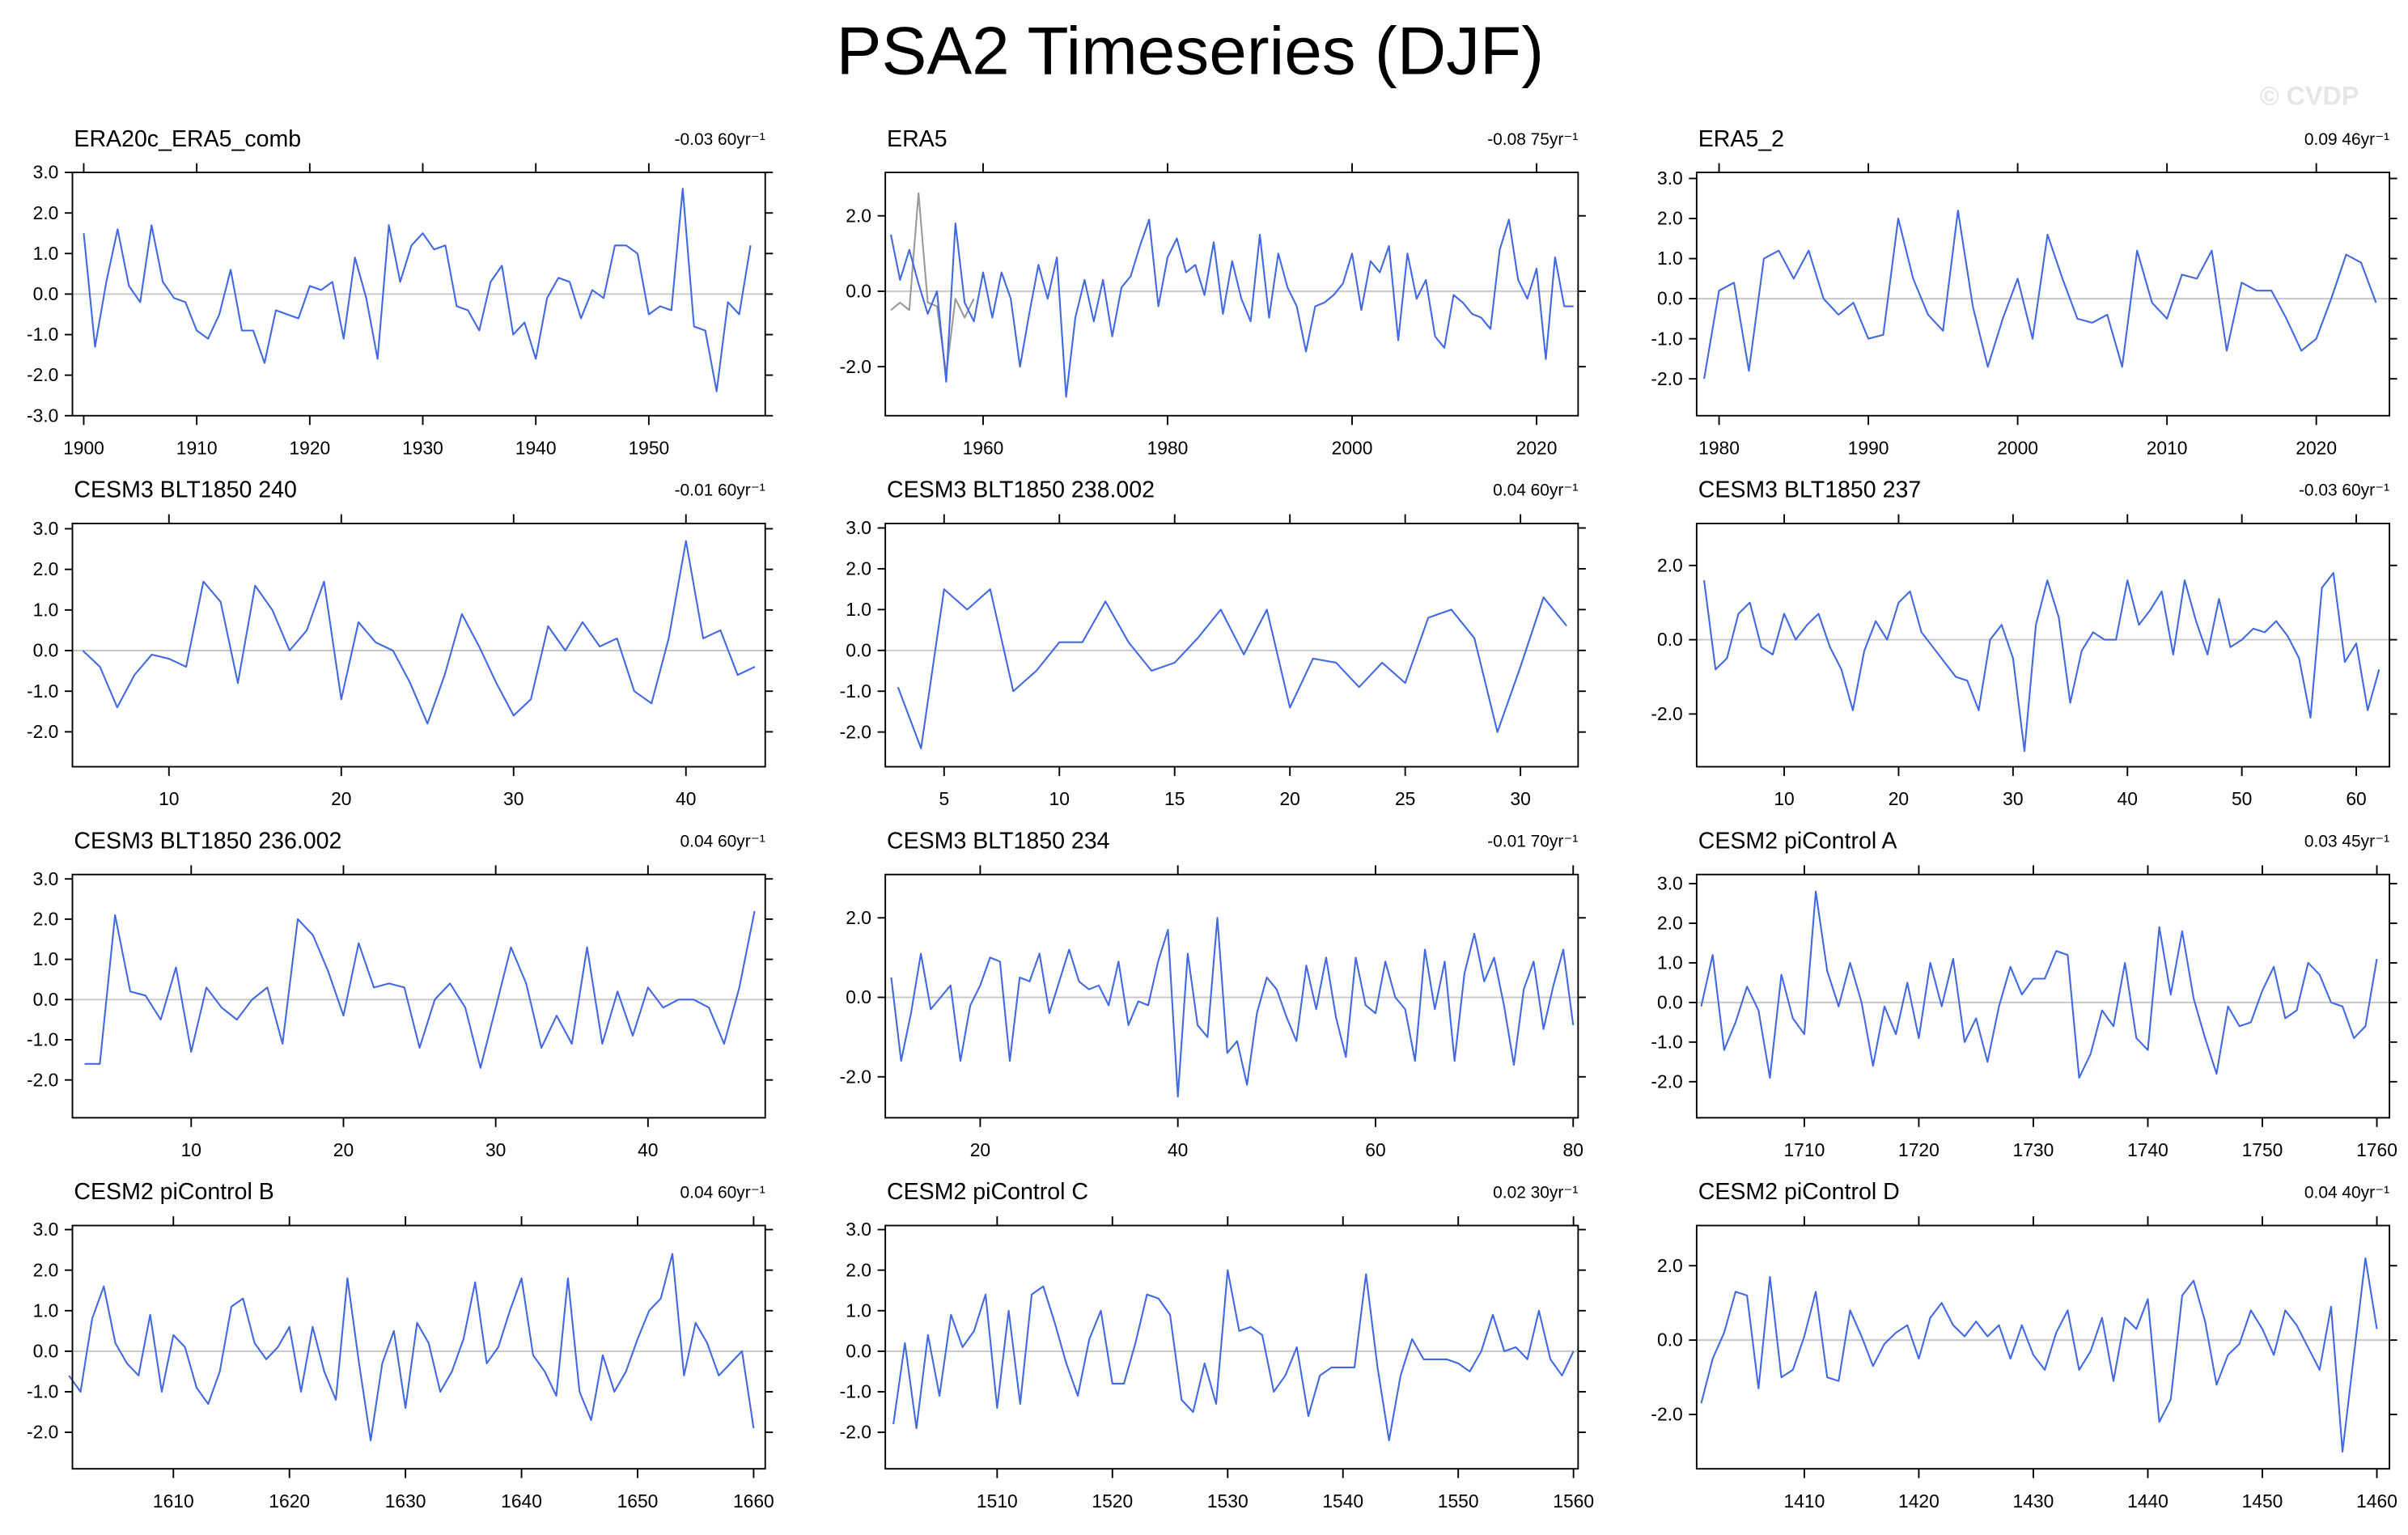 The width and height of the screenshot is (2408, 1535). What do you see at coordinates (648, 448) in the screenshot?
I see `x-tick-label: 1950` at bounding box center [648, 448].